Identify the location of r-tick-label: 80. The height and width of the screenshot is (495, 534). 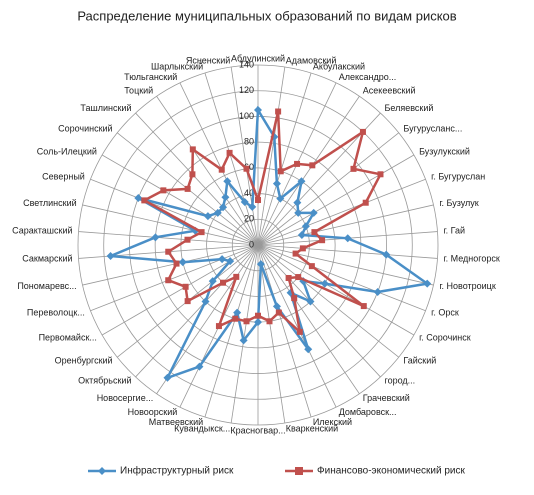
(249, 142).